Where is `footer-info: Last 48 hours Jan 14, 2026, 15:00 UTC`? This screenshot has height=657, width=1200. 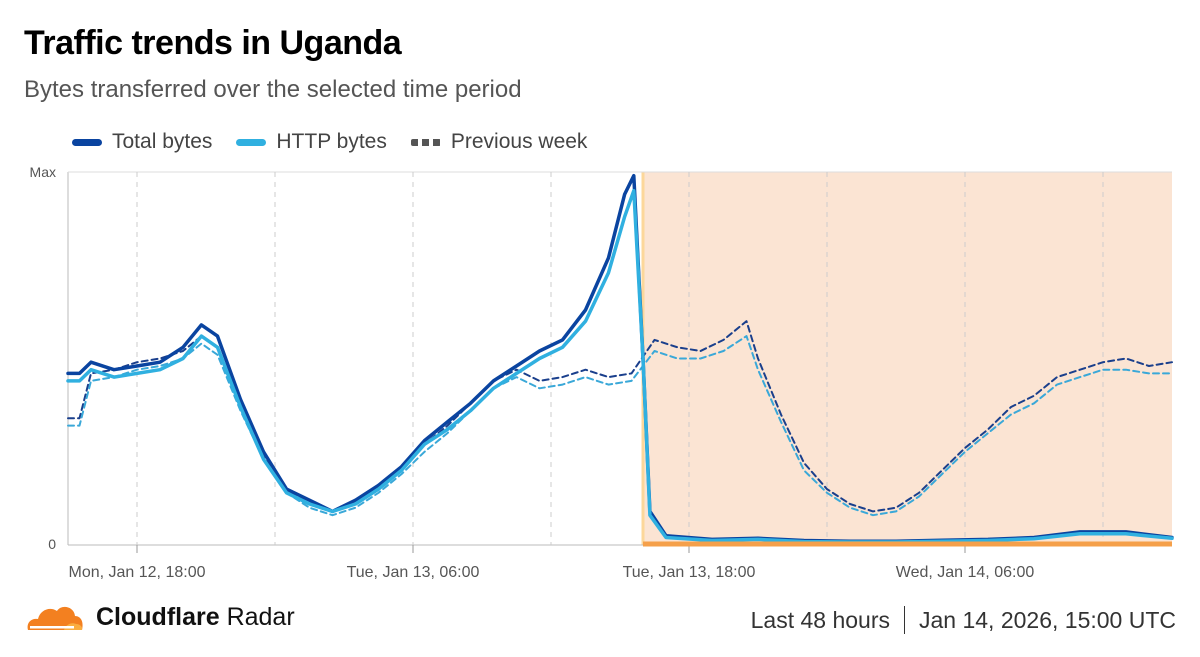
footer-info: Last 48 hours Jan 14, 2026, 15:00 UTC is located at coordinates (963, 620).